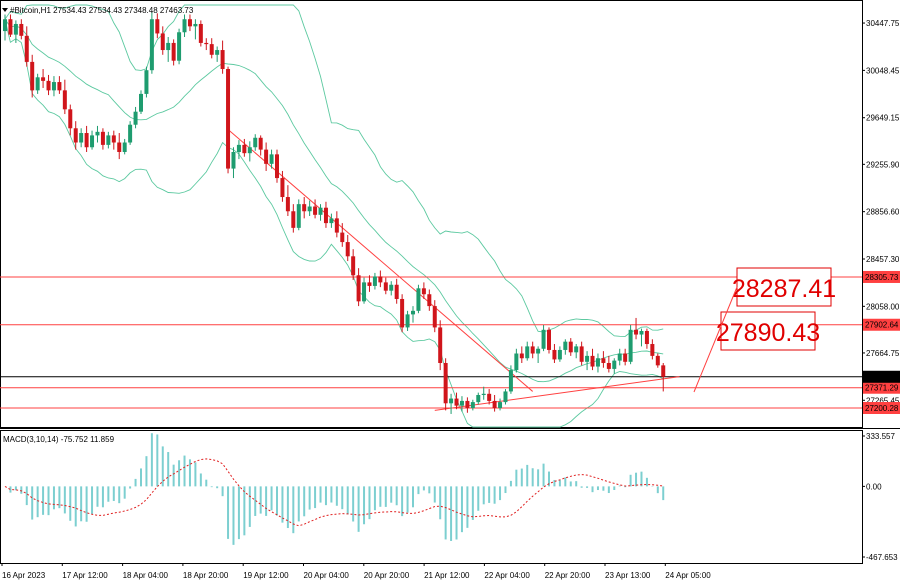 This screenshot has height=585, width=900. What do you see at coordinates (557, 393) in the screenshot?
I see `trendline` at bounding box center [557, 393].